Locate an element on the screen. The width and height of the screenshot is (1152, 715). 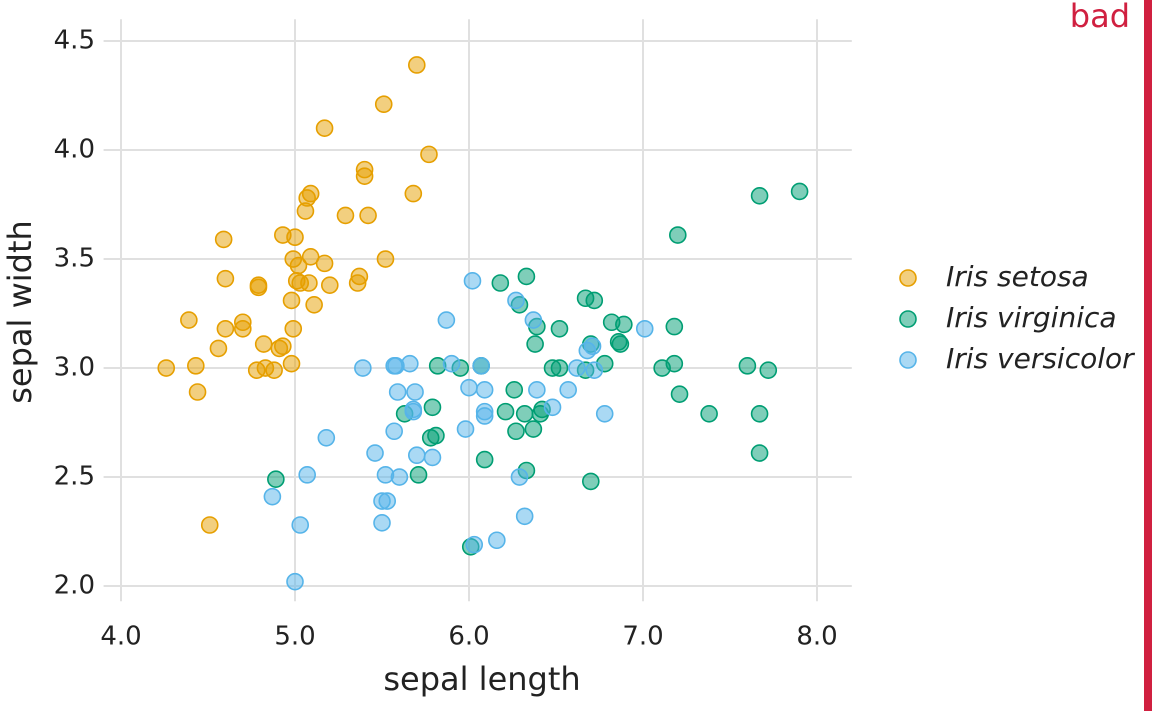
y-tick-label: 3.0 is located at coordinates (74, 368).